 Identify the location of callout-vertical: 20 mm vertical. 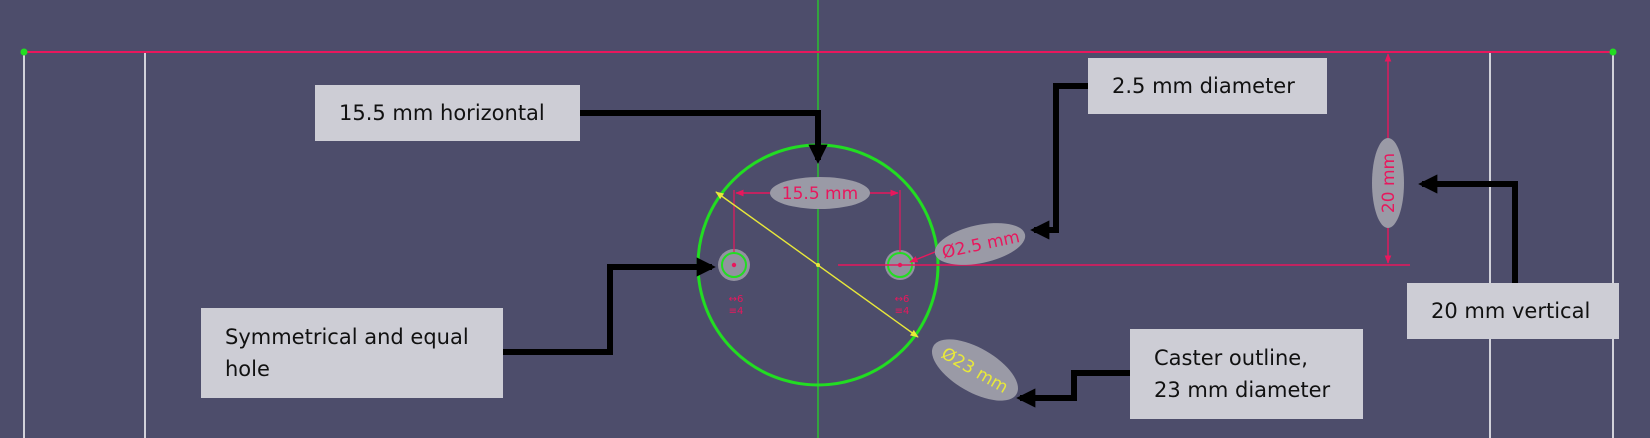
(1513, 311).